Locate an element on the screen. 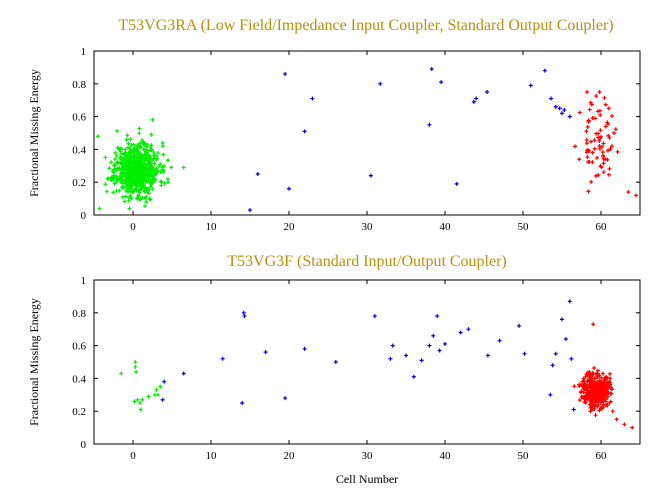  bottom-x-tick-label: 40 is located at coordinates (446, 456).